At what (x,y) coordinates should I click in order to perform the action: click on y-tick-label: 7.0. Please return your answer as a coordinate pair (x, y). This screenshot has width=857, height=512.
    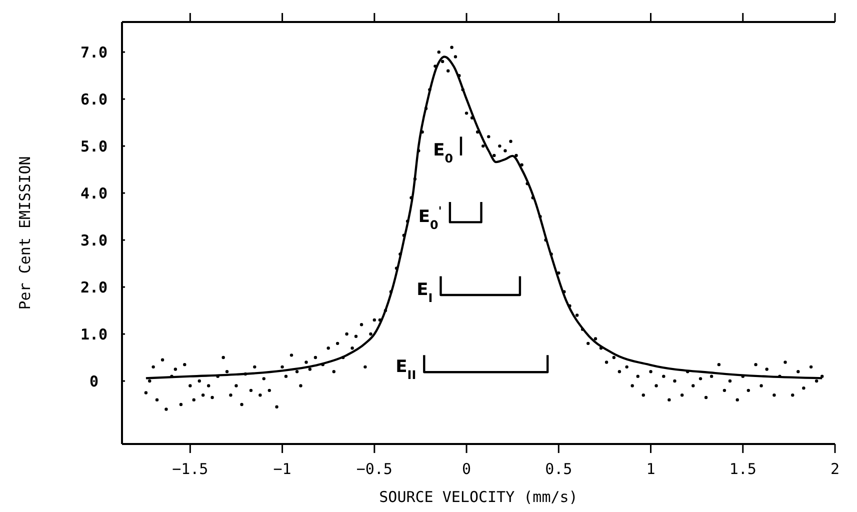
    Looking at the image, I should click on (94, 52).